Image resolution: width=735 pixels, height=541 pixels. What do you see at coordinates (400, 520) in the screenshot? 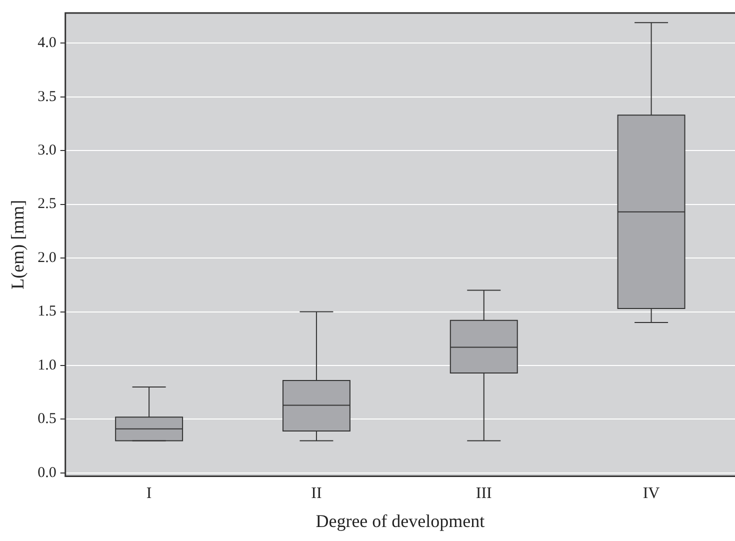
I see `x-axis-title: Degree of development` at bounding box center [400, 520].